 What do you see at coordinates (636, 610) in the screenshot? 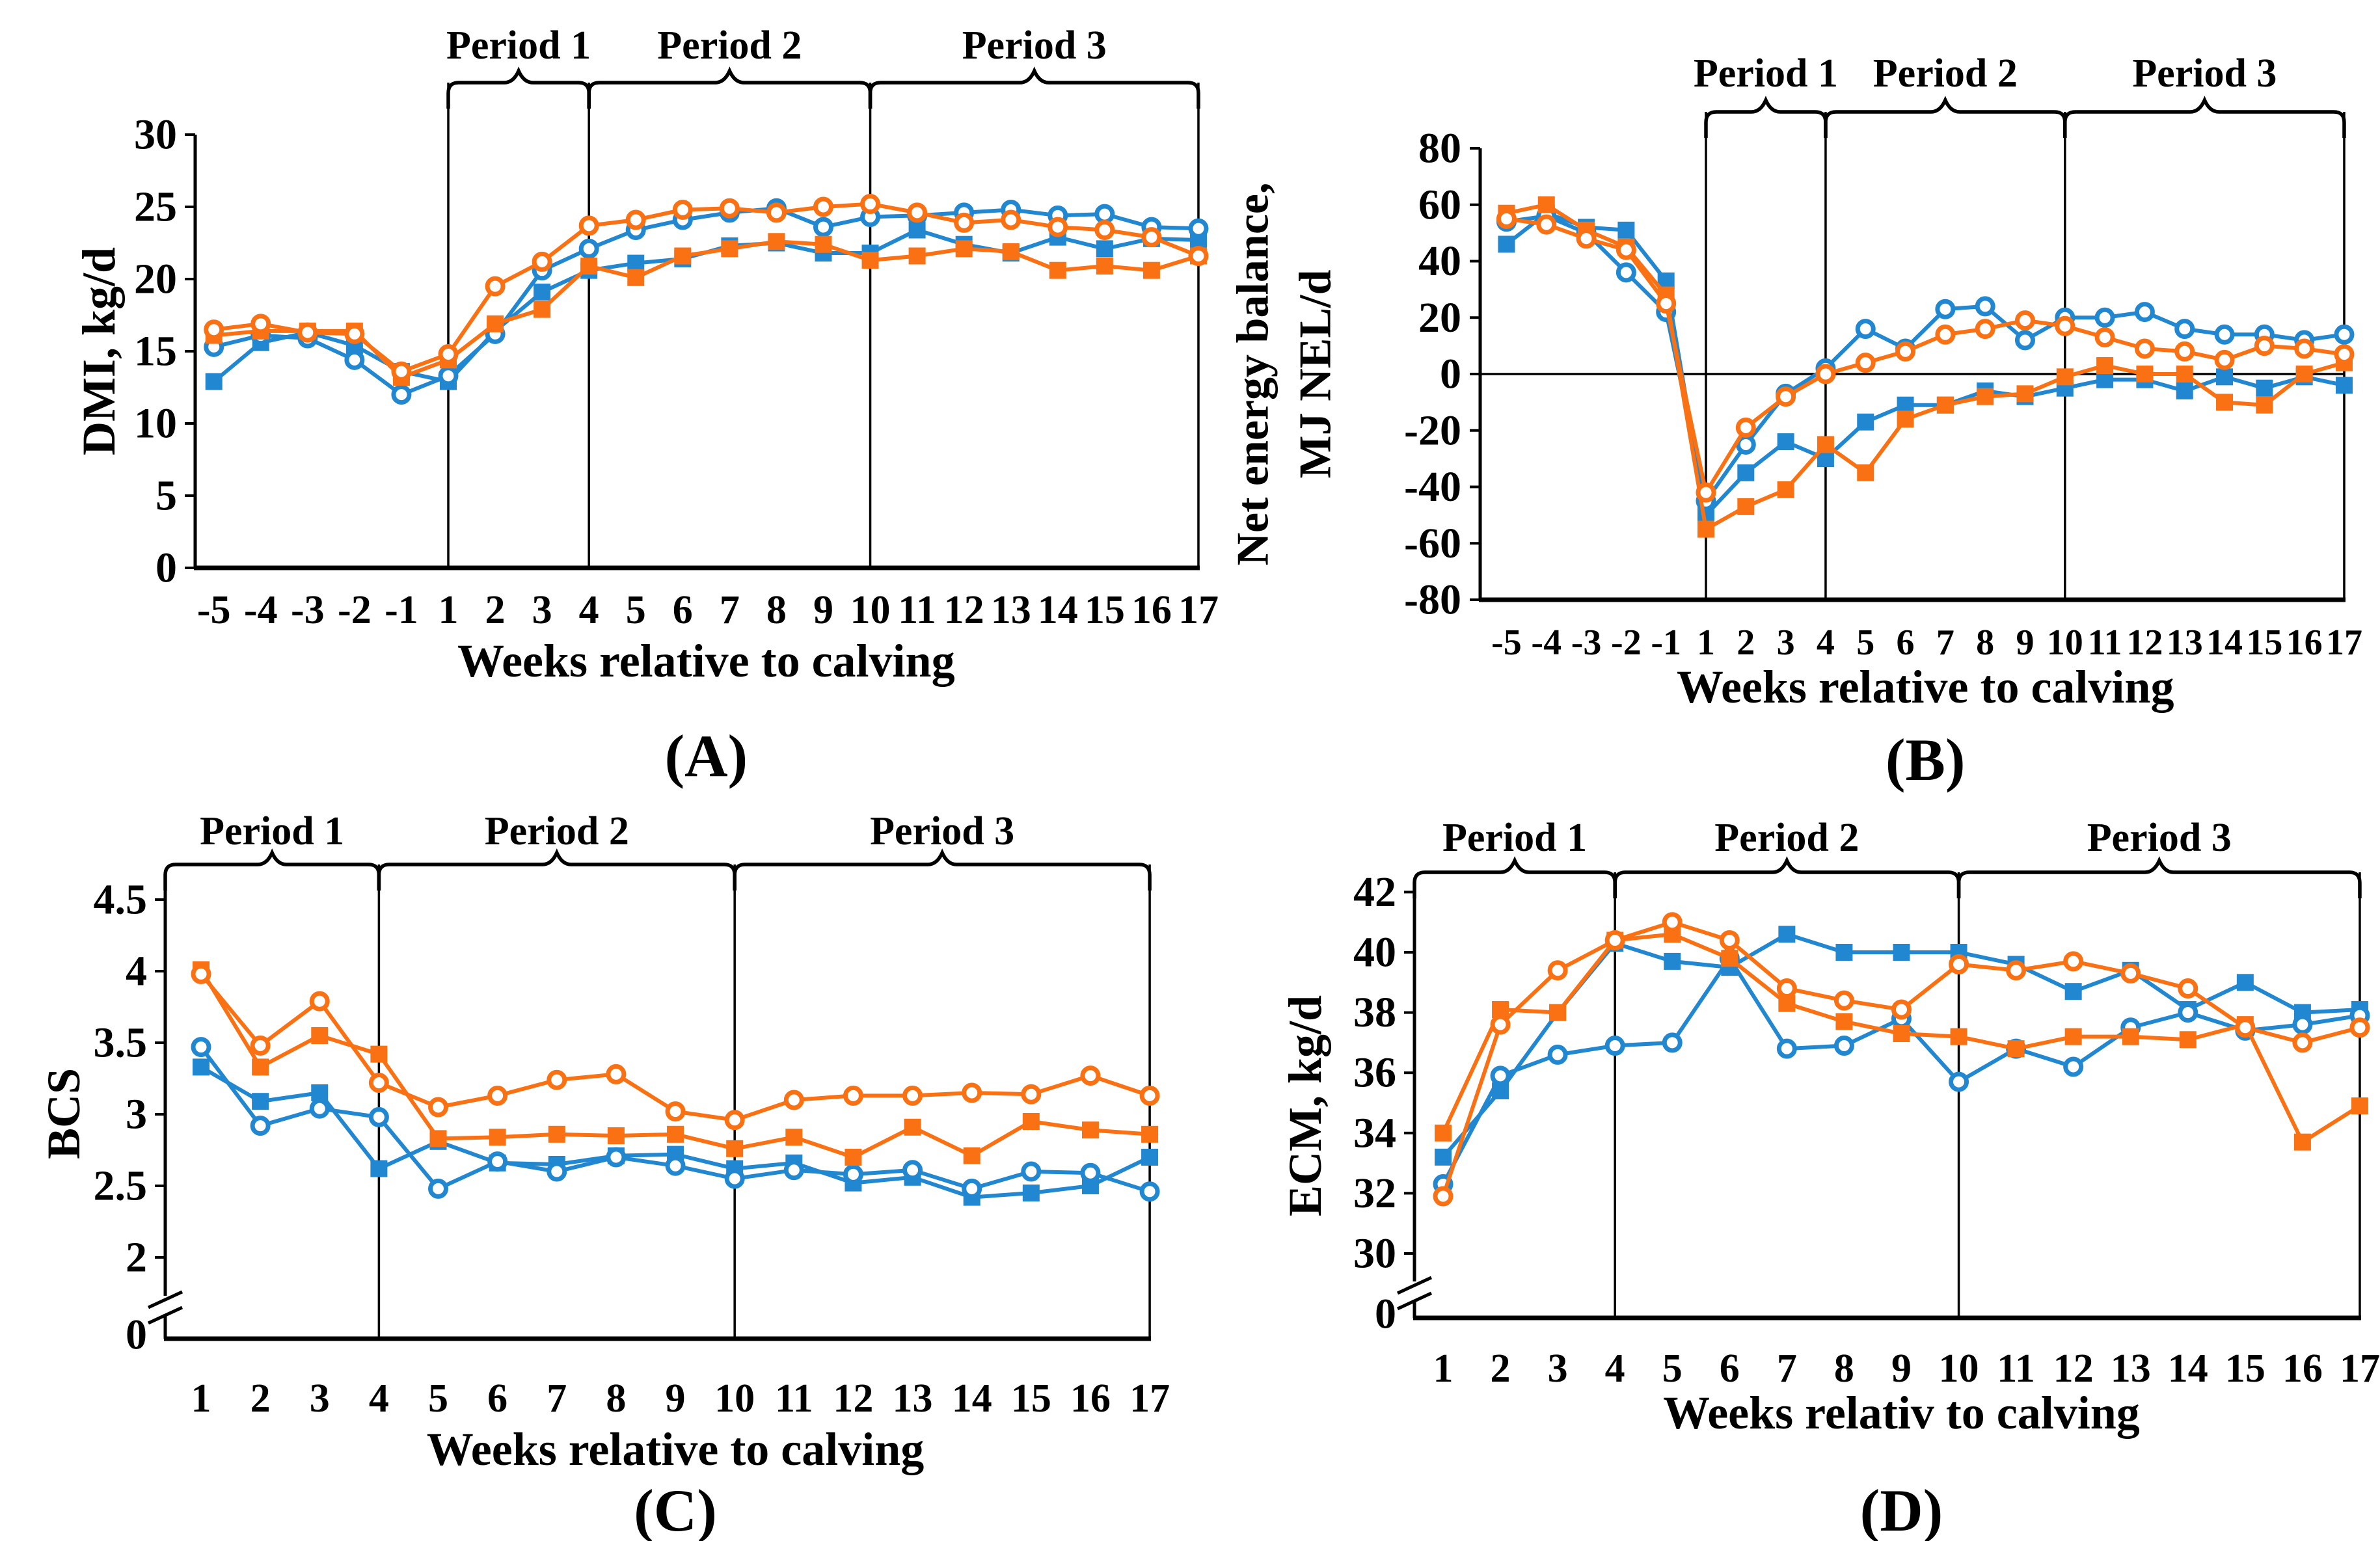
I see `x-tick-label: 5` at bounding box center [636, 610].